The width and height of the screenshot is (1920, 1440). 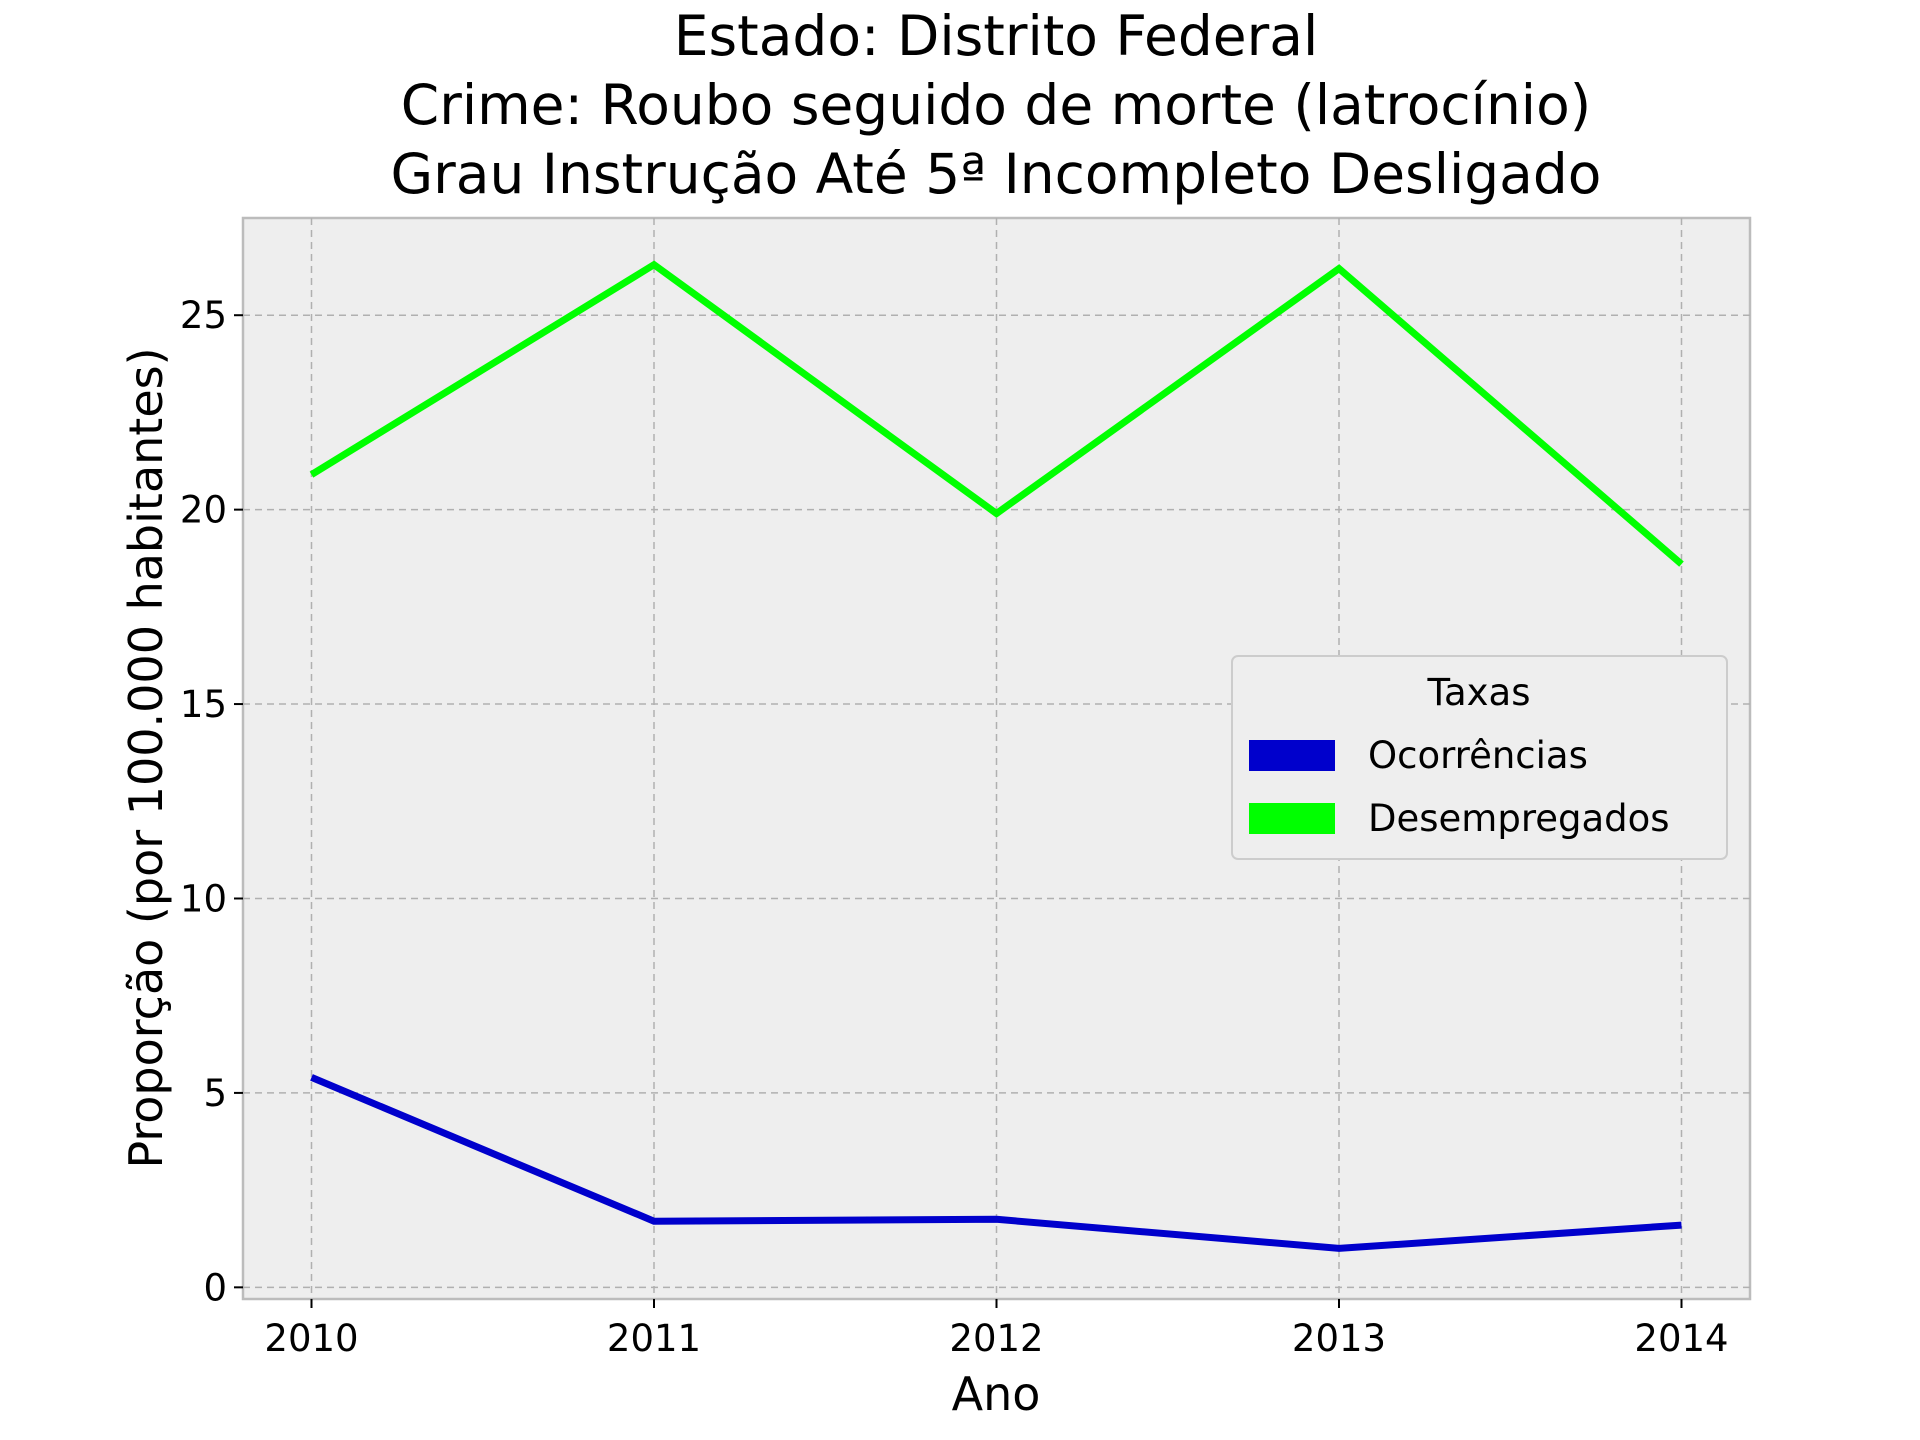 What do you see at coordinates (996, 36) in the screenshot?
I see `title-line-1: Estado: Distrito Federal` at bounding box center [996, 36].